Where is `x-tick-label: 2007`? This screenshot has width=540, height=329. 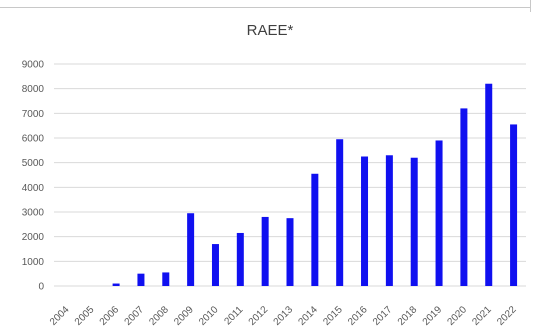 x-tick-label: 2007 is located at coordinates (135, 316).